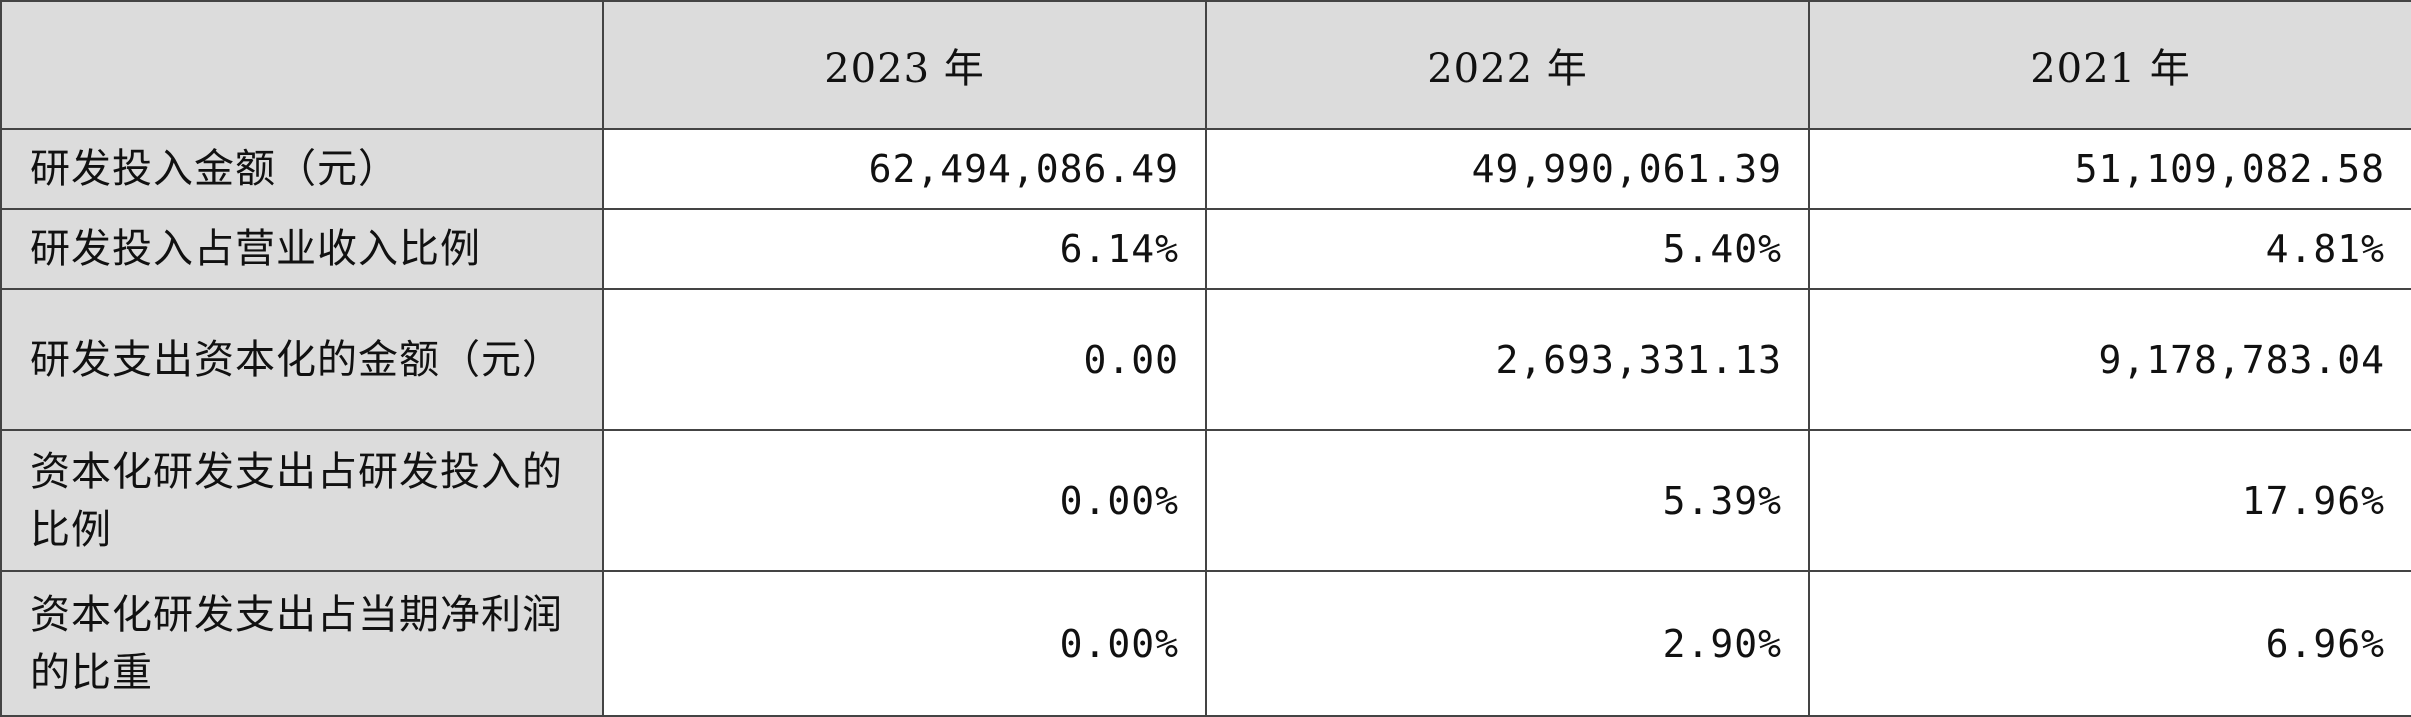 This screenshot has height=717, width=2411. I want to click on header-year-2023: 2023 年, so click(904, 65).